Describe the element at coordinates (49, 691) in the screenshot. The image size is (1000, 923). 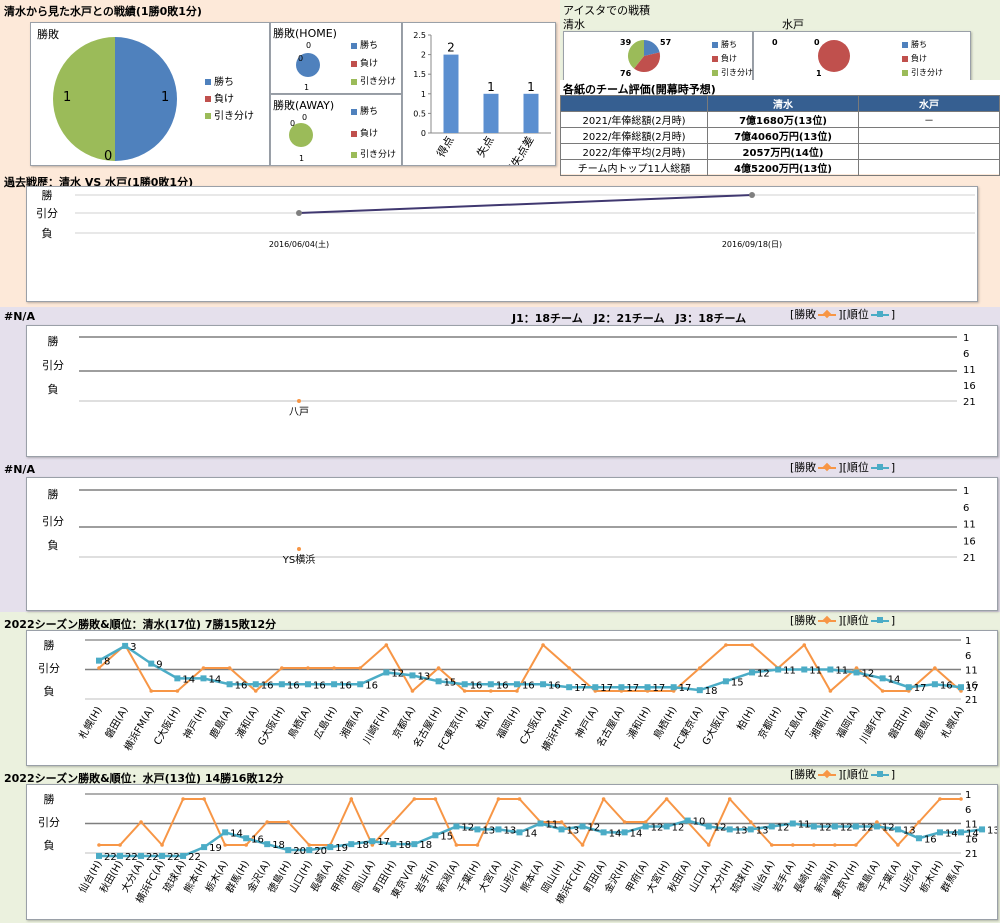
I see `y-label: 負` at that location.